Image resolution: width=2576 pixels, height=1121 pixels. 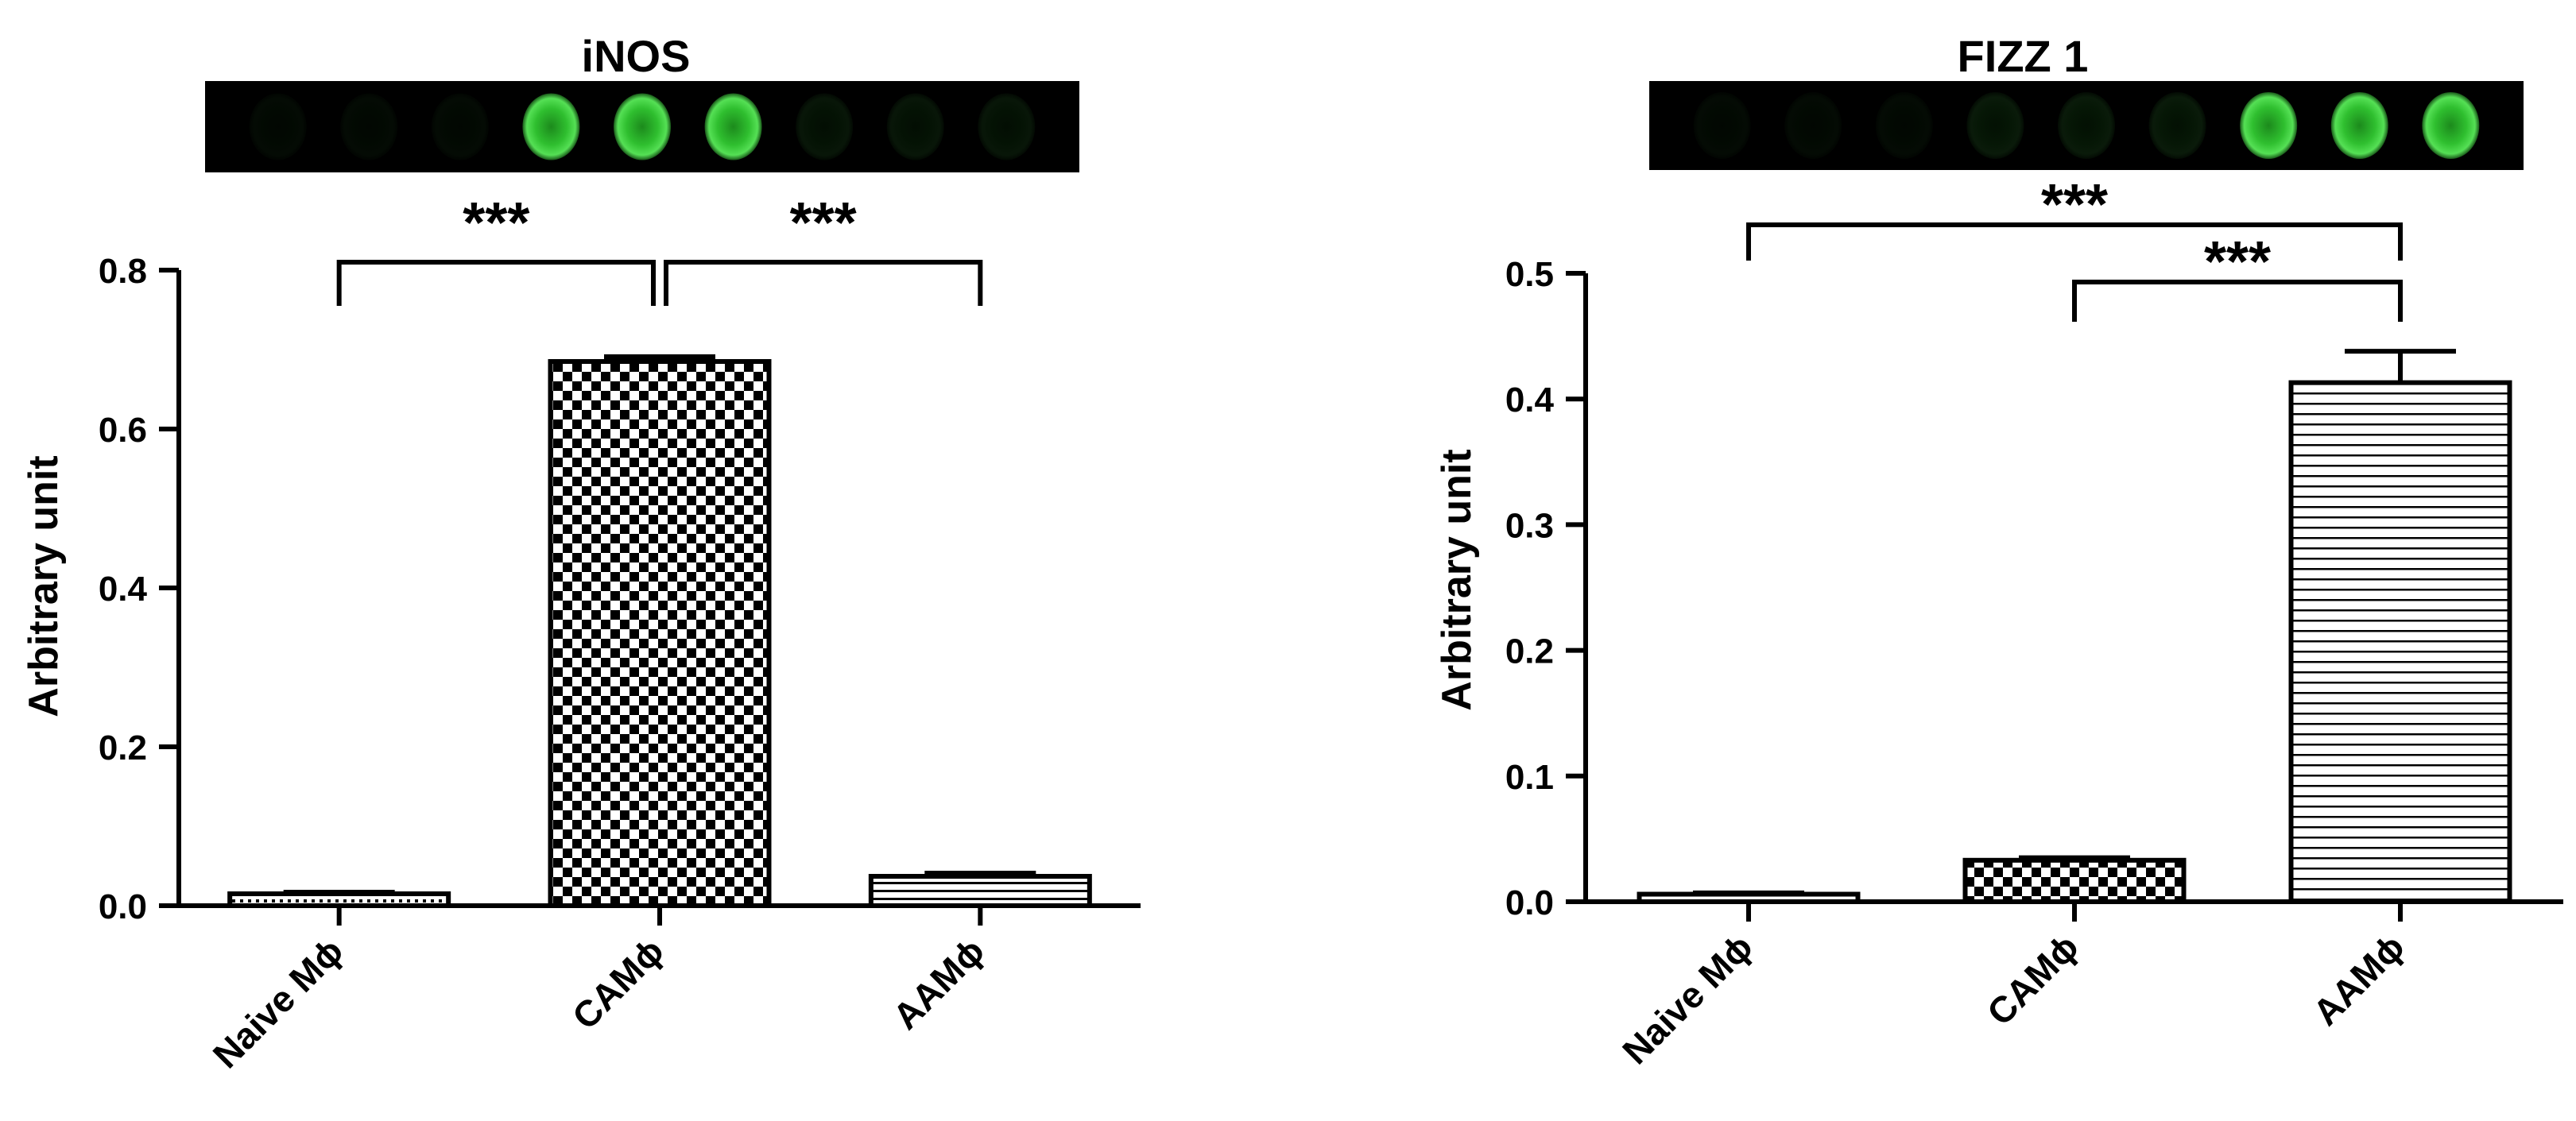 I want to click on y-tick-label: 0.8, so click(x=123, y=271).